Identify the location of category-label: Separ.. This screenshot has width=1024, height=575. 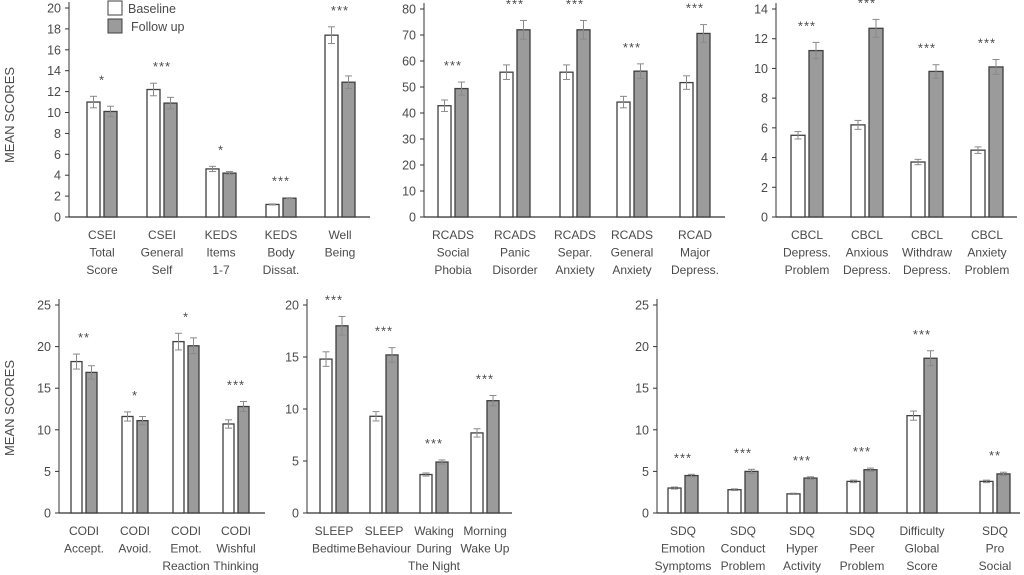
(575, 253).